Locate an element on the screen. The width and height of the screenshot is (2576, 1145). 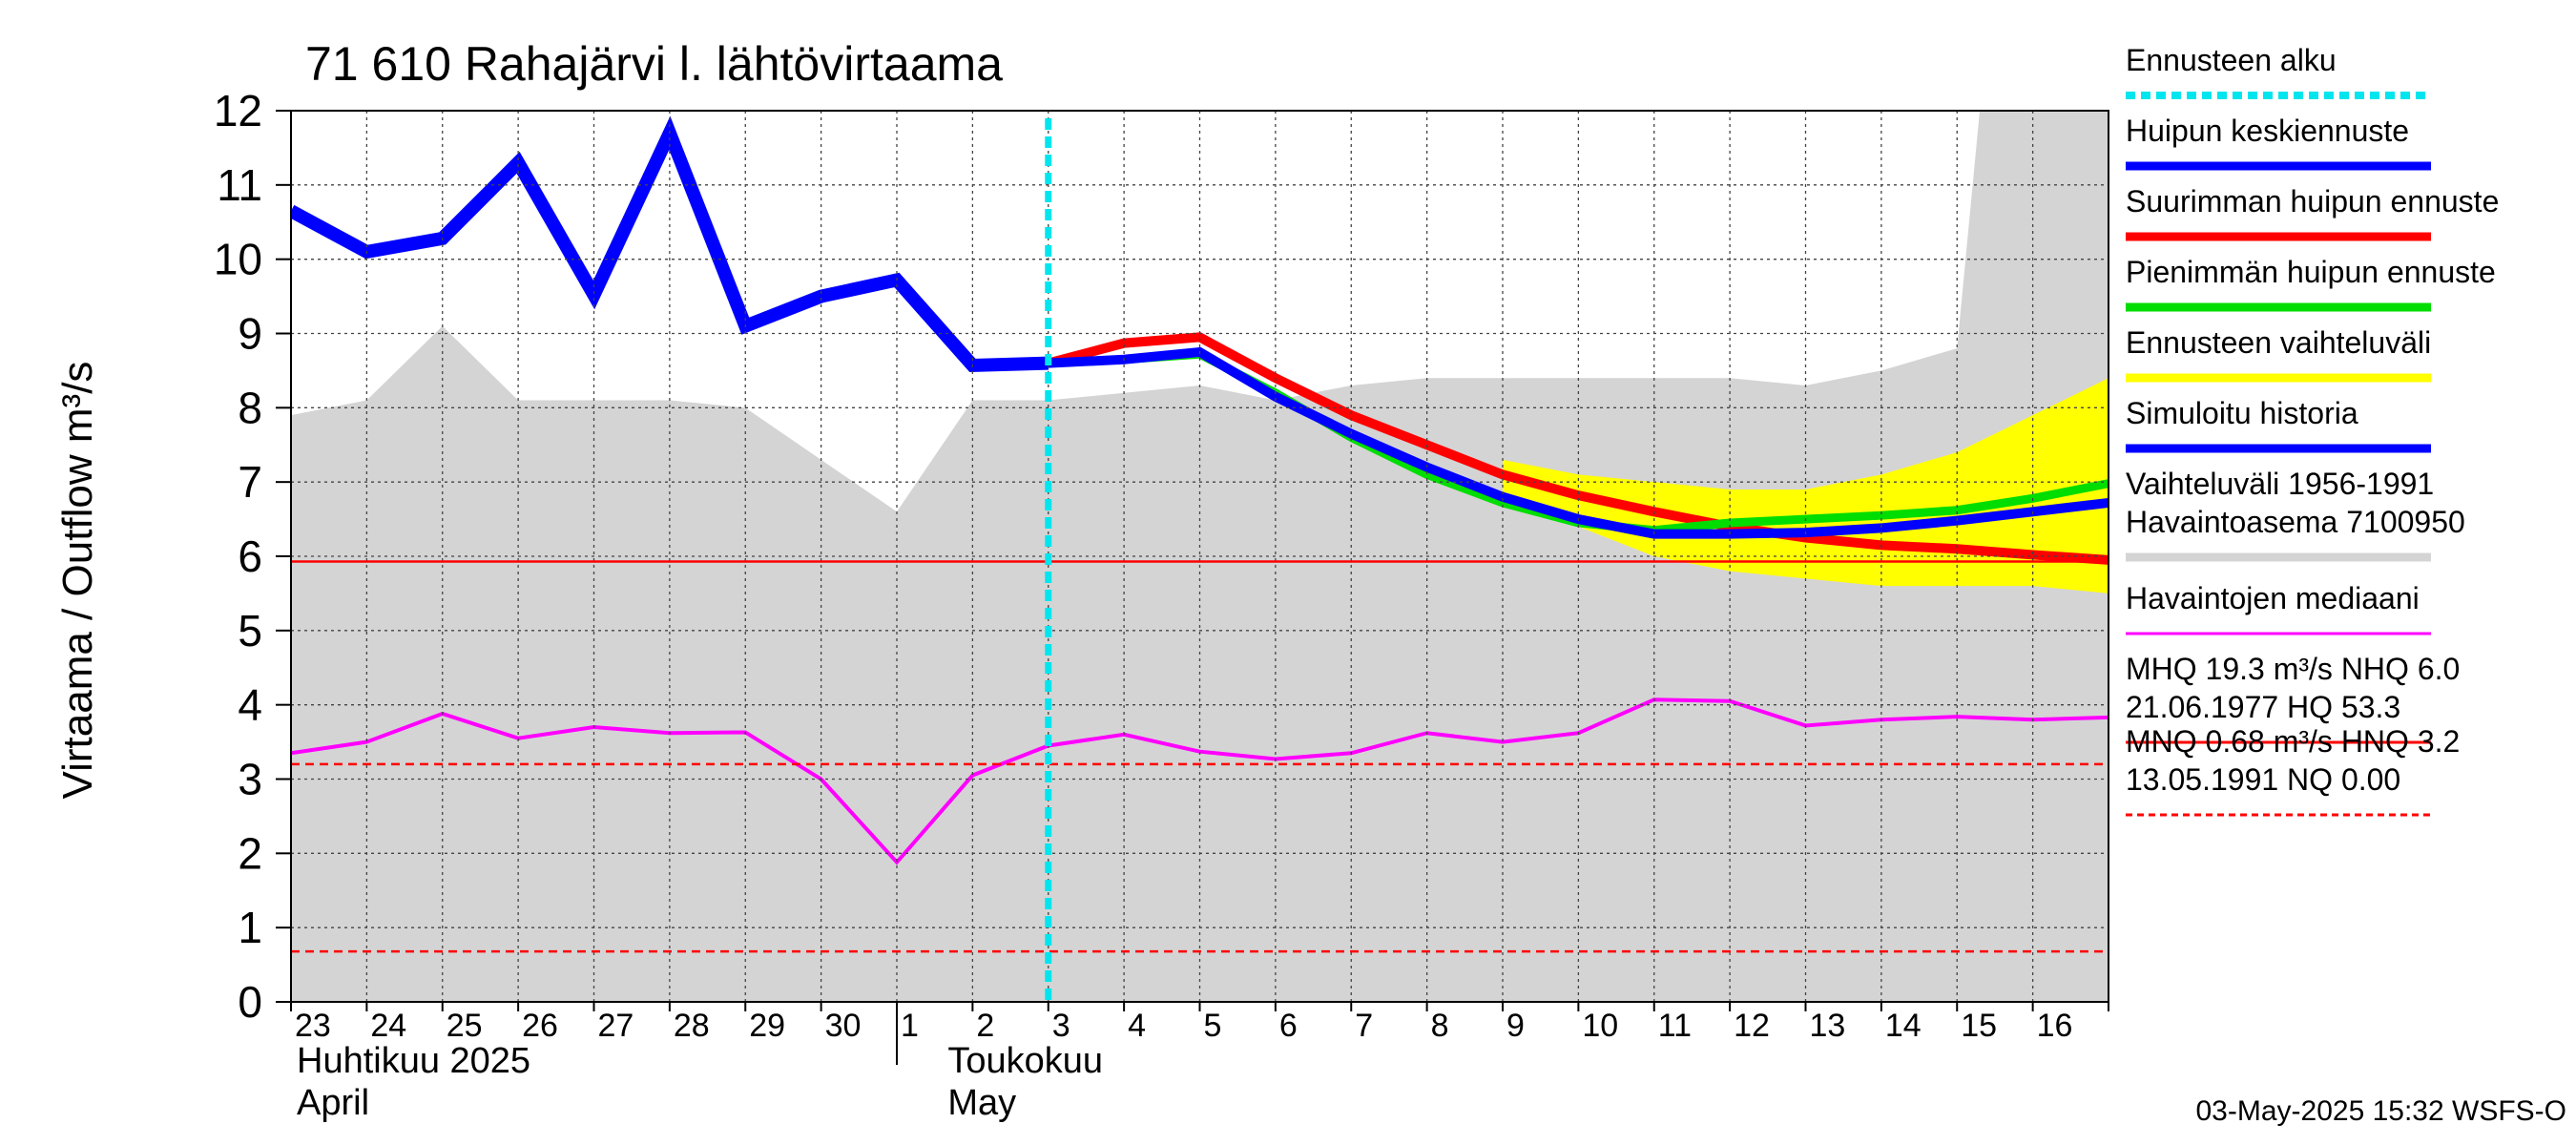
legend-label: MHQ 19.3 m³/s NHQ 6.0 is located at coordinates (2293, 669).